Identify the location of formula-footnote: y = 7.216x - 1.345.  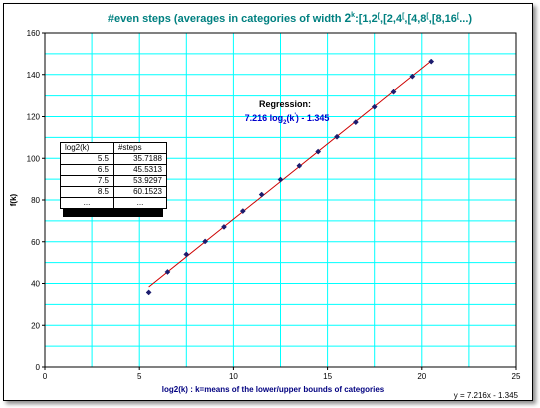
(485, 395).